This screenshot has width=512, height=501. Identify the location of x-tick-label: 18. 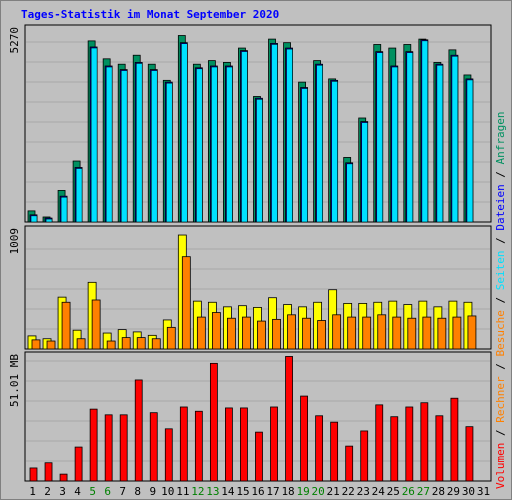
(287, 491).